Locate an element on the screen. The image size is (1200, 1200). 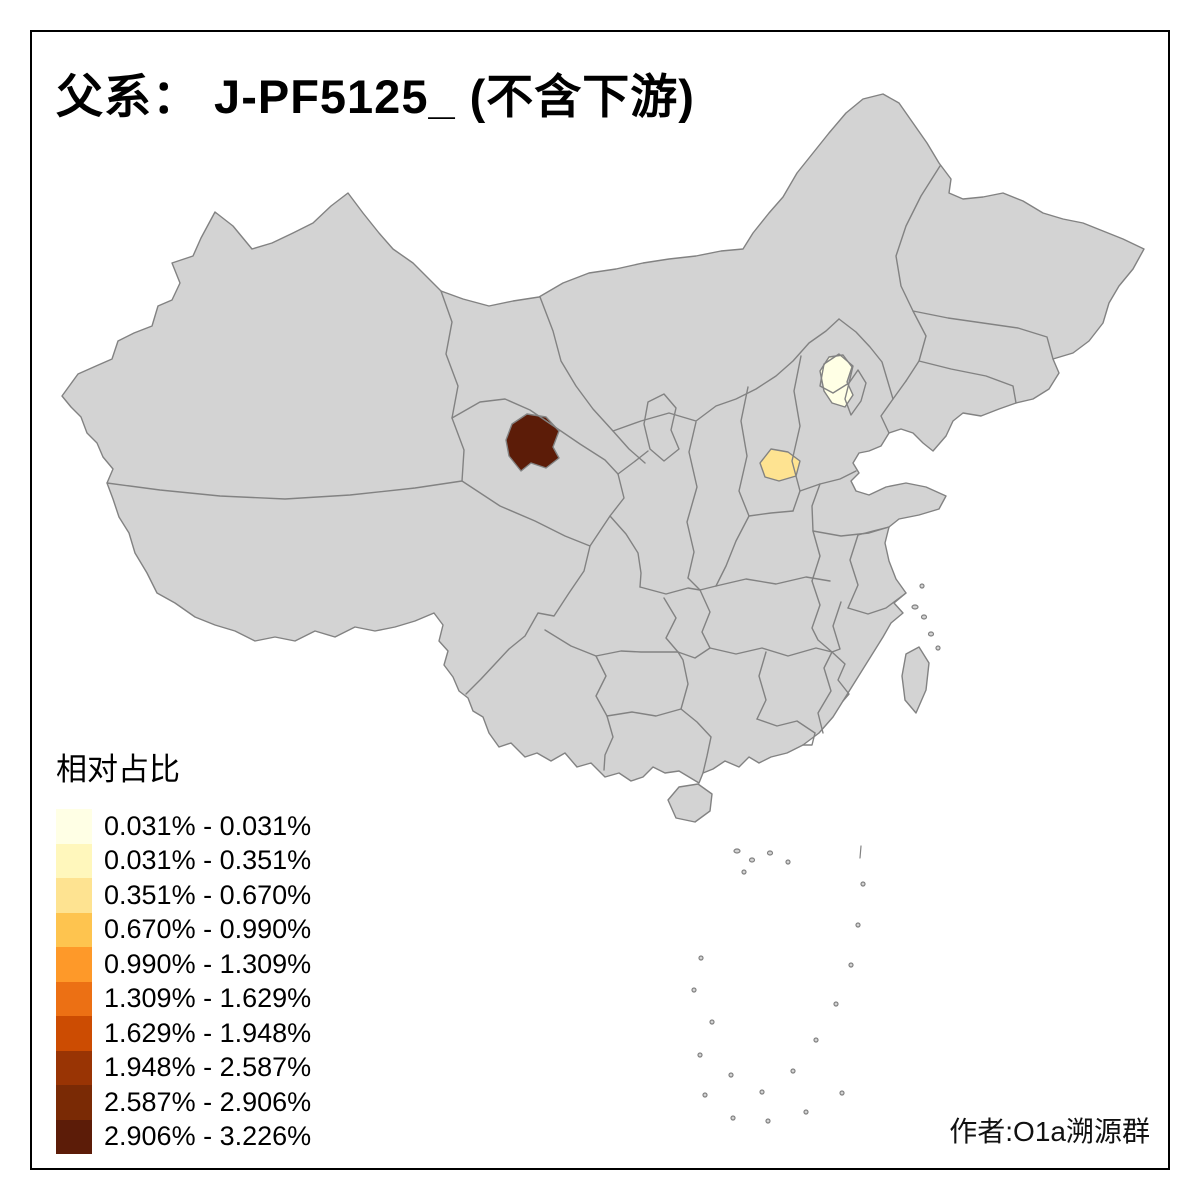
legend-label: 0.990% - 1.309% is located at coordinates (208, 963).